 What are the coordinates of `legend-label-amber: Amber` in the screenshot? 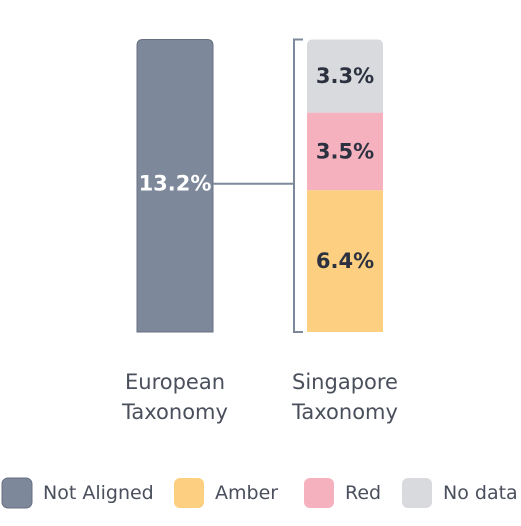 It's located at (246, 493).